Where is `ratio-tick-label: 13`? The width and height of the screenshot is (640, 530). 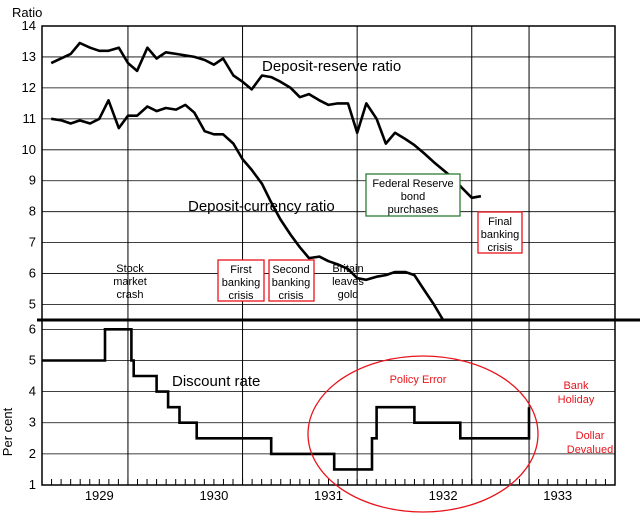 ratio-tick-label: 13 is located at coordinates (29, 56).